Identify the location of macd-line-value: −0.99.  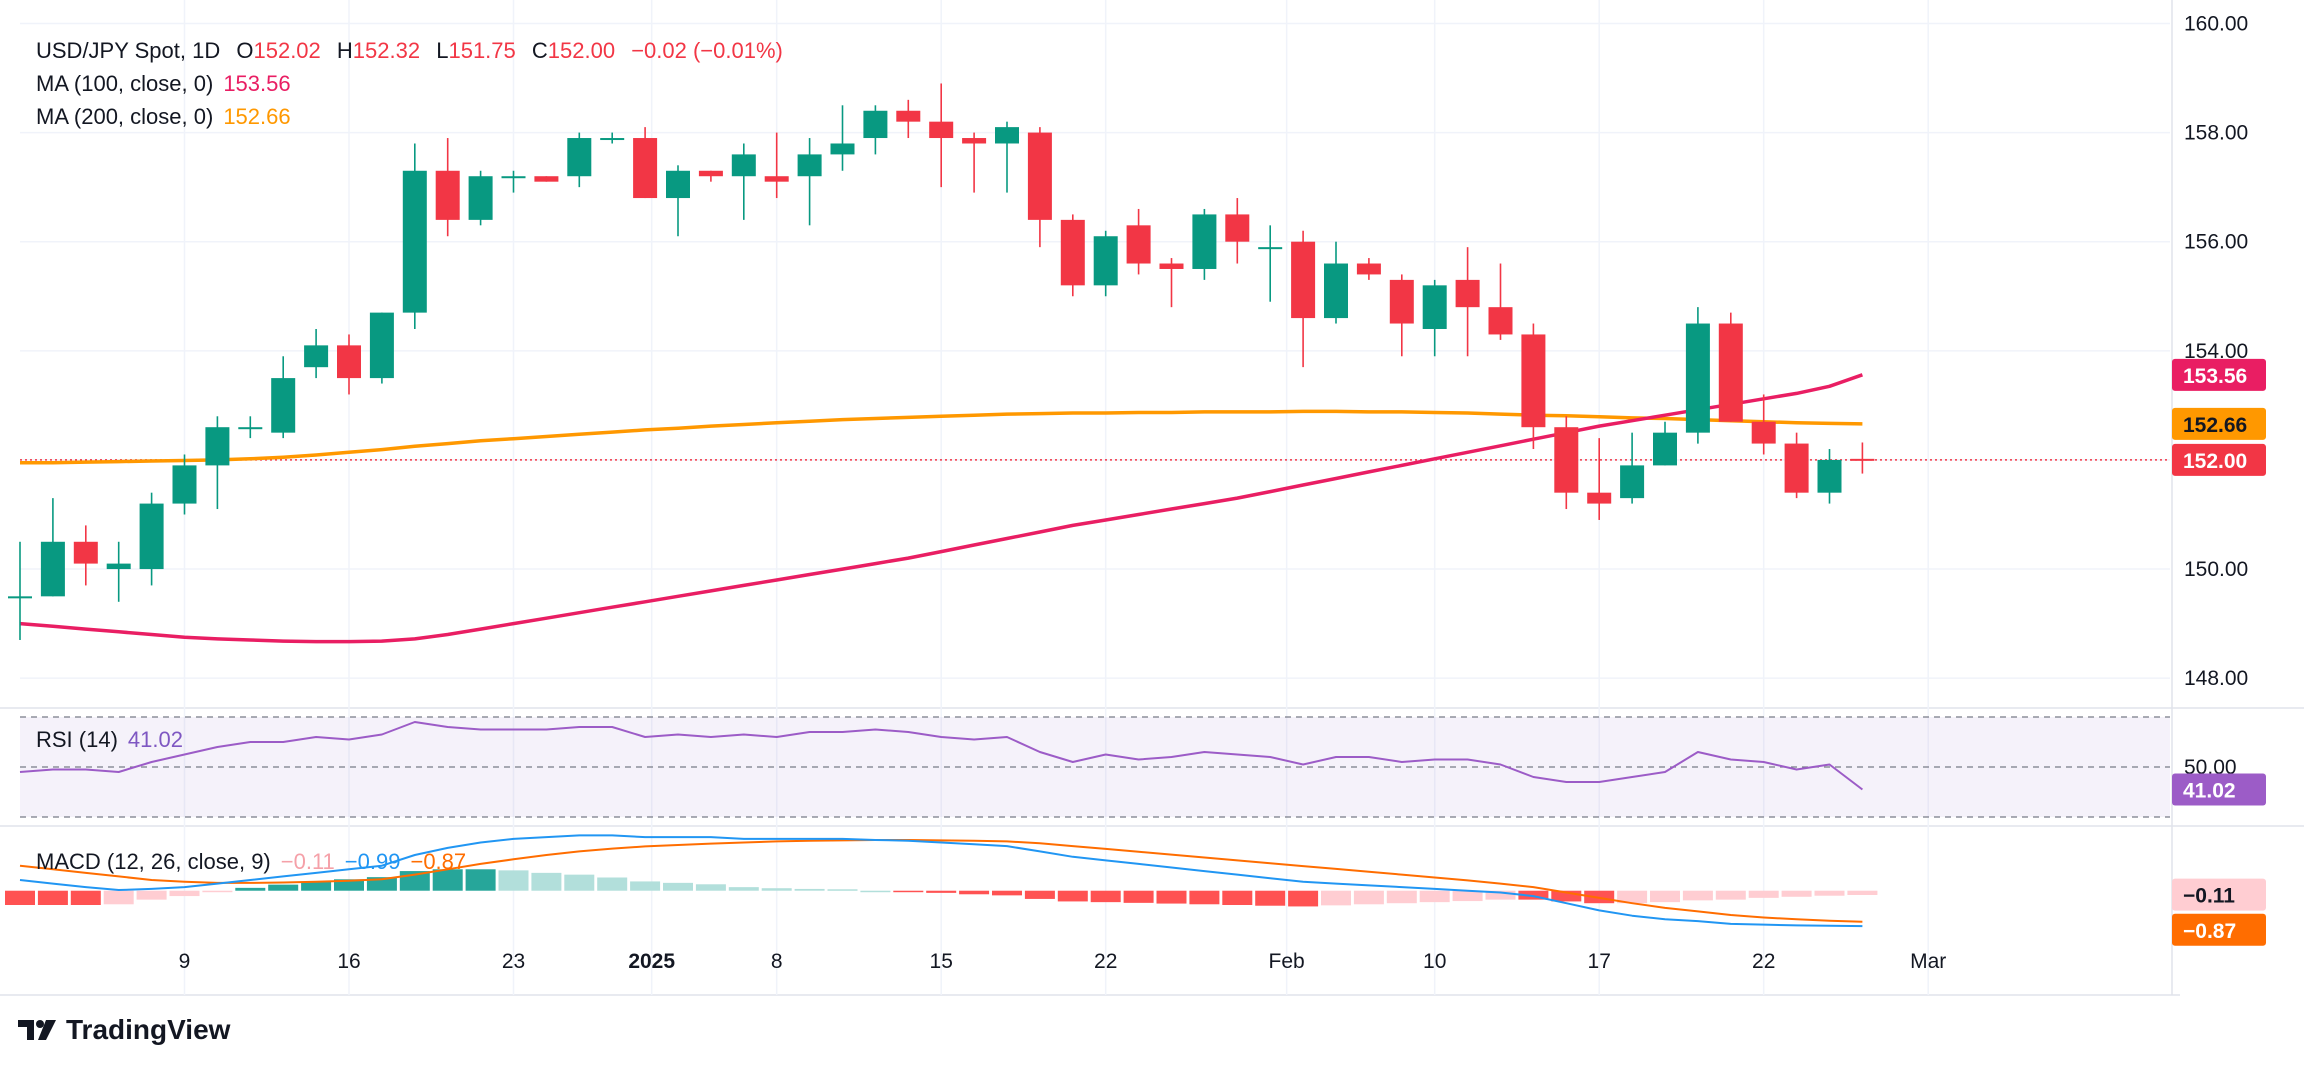
(372, 861).